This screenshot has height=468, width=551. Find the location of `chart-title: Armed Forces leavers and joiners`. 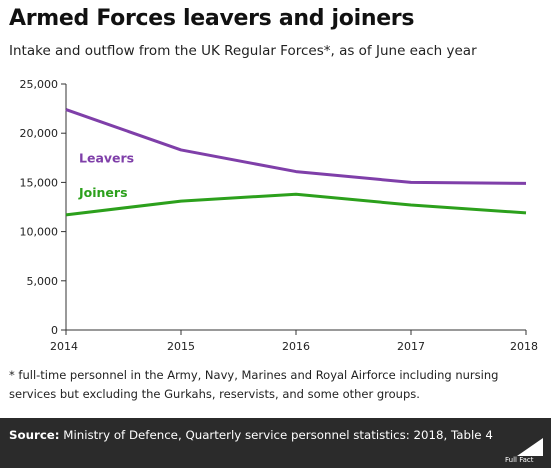

chart-title: Armed Forces leavers and joiners is located at coordinates (212, 18).